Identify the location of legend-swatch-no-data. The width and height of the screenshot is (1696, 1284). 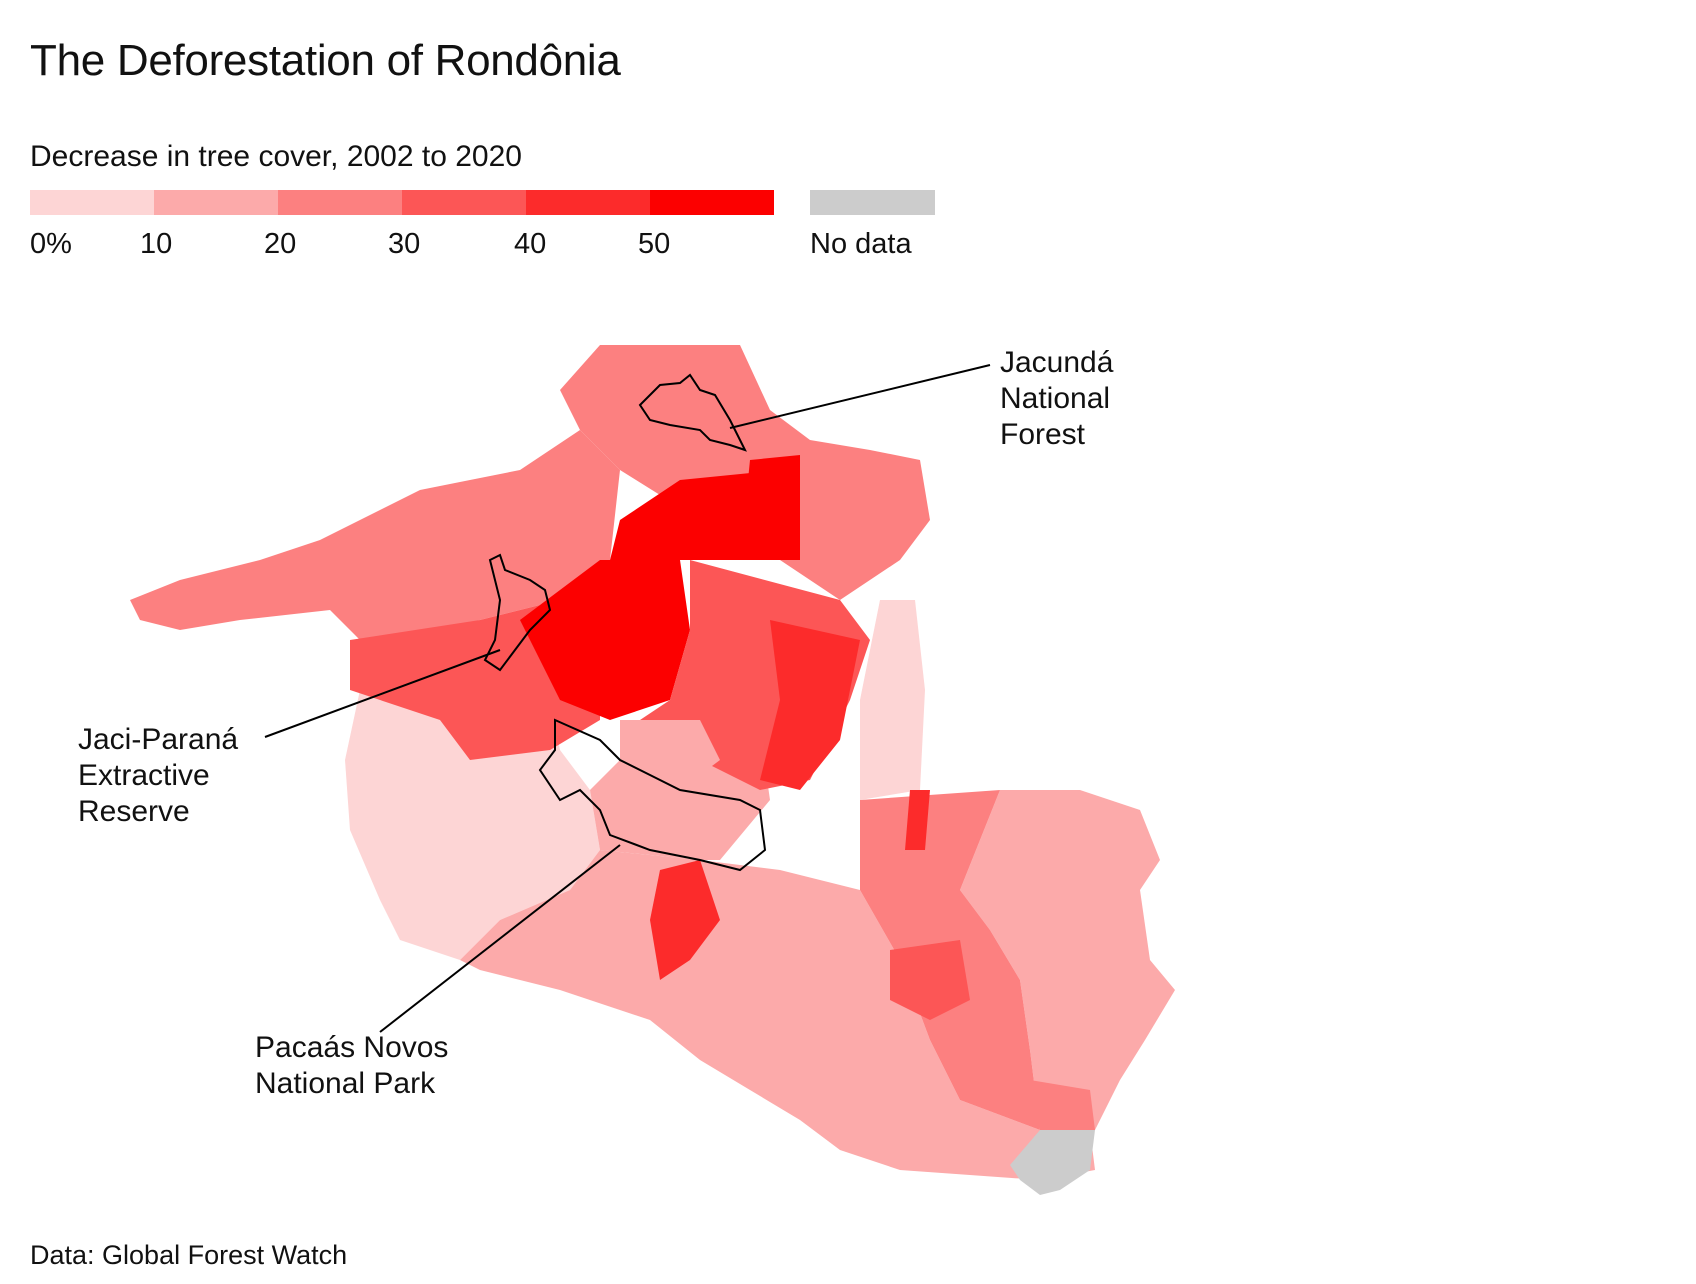
(872, 202).